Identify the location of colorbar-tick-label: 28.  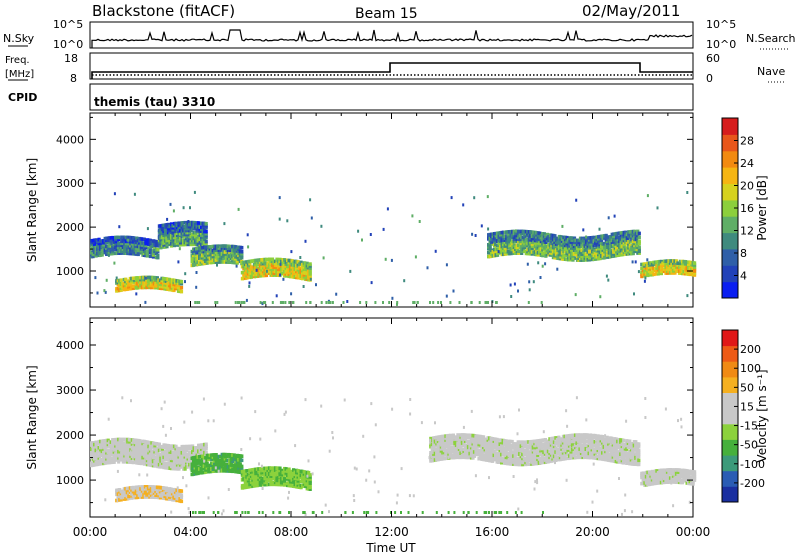
(747, 141).